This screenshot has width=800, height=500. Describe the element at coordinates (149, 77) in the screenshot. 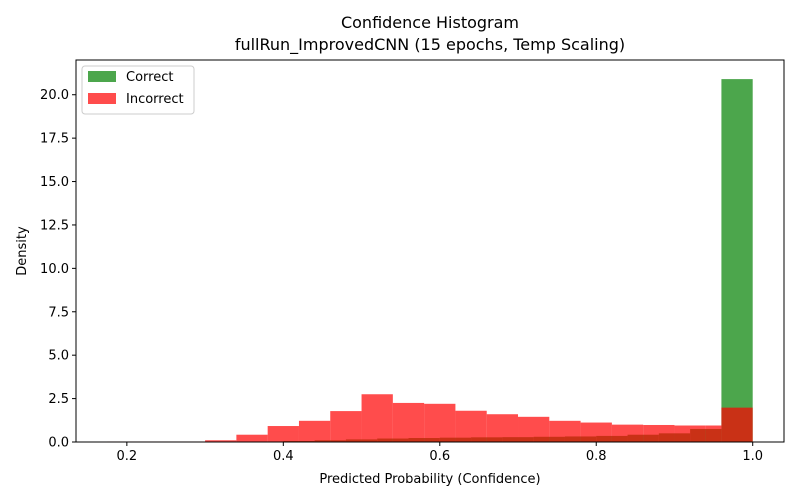

I see `legend-label-correct: Correct` at that location.